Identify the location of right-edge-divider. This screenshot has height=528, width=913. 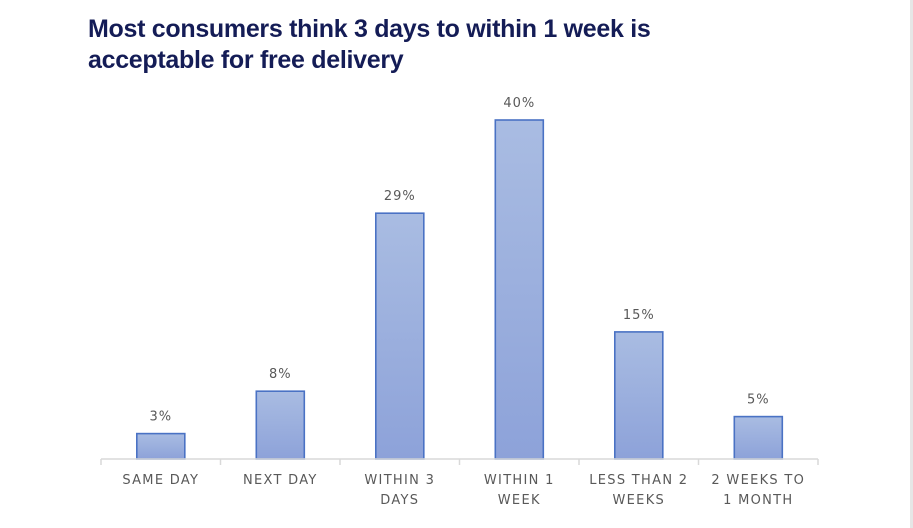
(911, 264).